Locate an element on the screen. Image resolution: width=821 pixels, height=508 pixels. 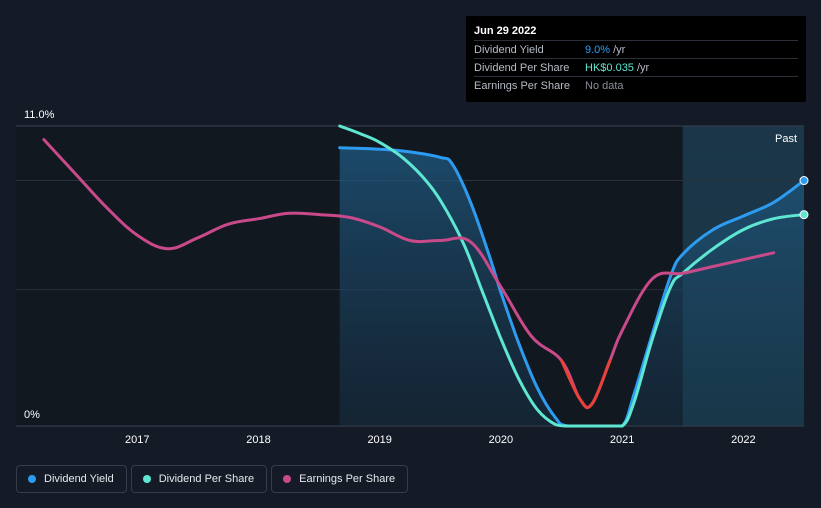
tooltip-row-dividend-per-share: Dividend Per Share HK$0.035/yr is located at coordinates (636, 67).